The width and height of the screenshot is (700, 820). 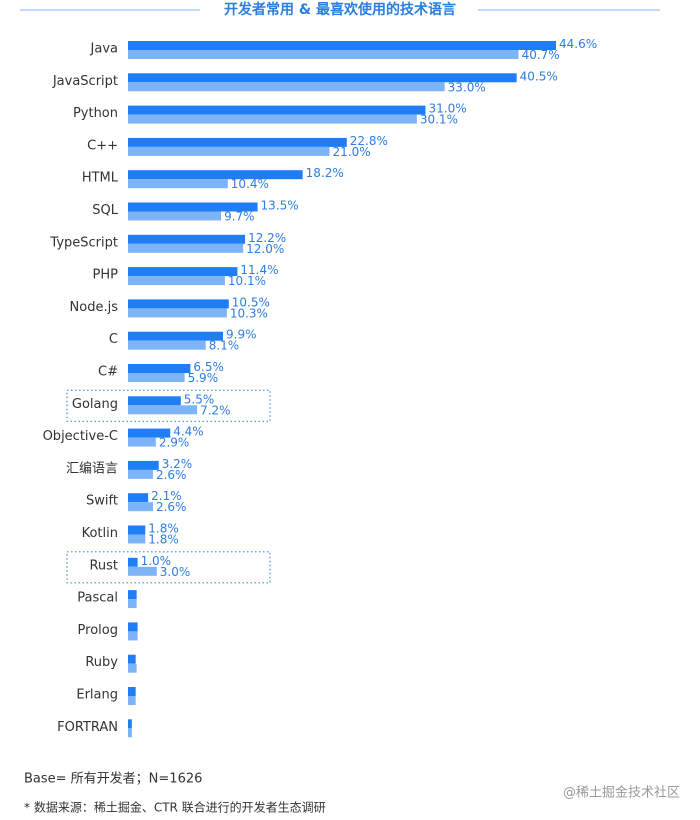 I want to click on value-label: 2.9%, so click(x=174, y=443).